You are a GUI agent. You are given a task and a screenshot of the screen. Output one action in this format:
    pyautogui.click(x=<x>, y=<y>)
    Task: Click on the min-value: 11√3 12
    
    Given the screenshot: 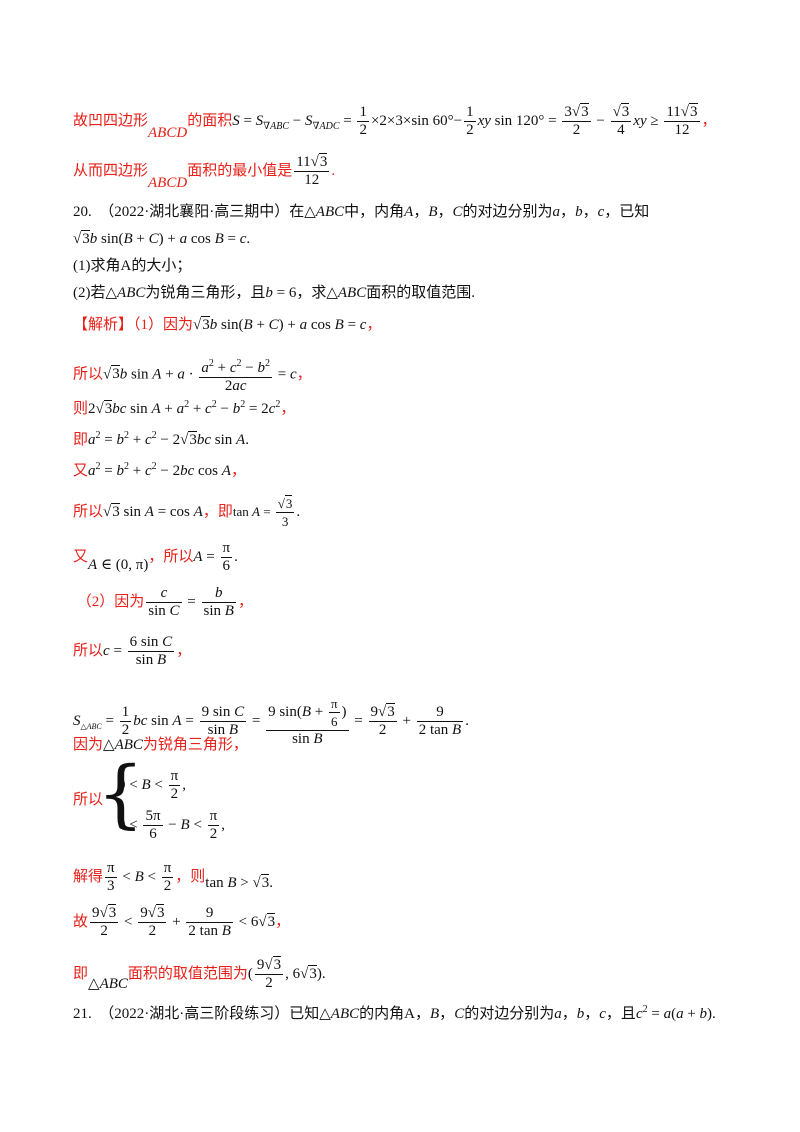 What is the action you would take?
    pyautogui.click(x=312, y=170)
    